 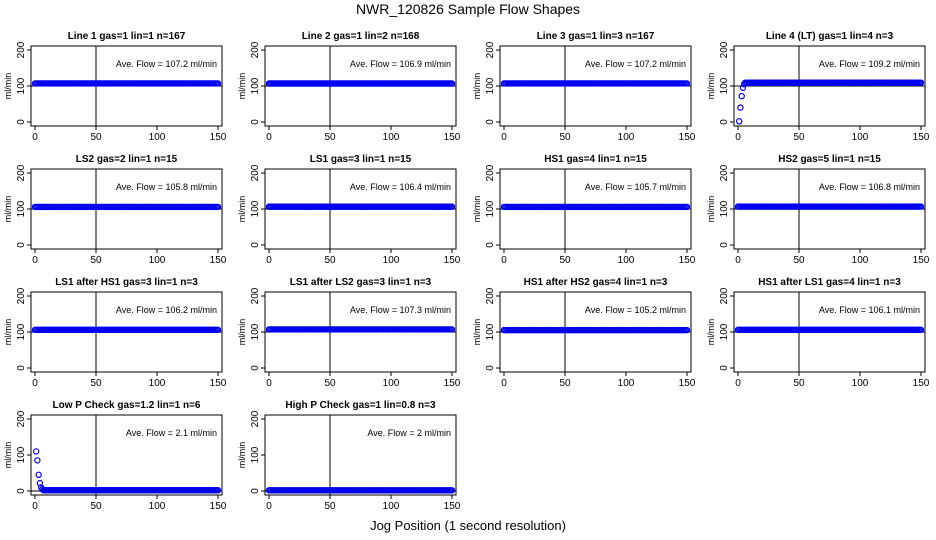 I want to click on panel-11-y-tick-label: 0, so click(x=490, y=368).